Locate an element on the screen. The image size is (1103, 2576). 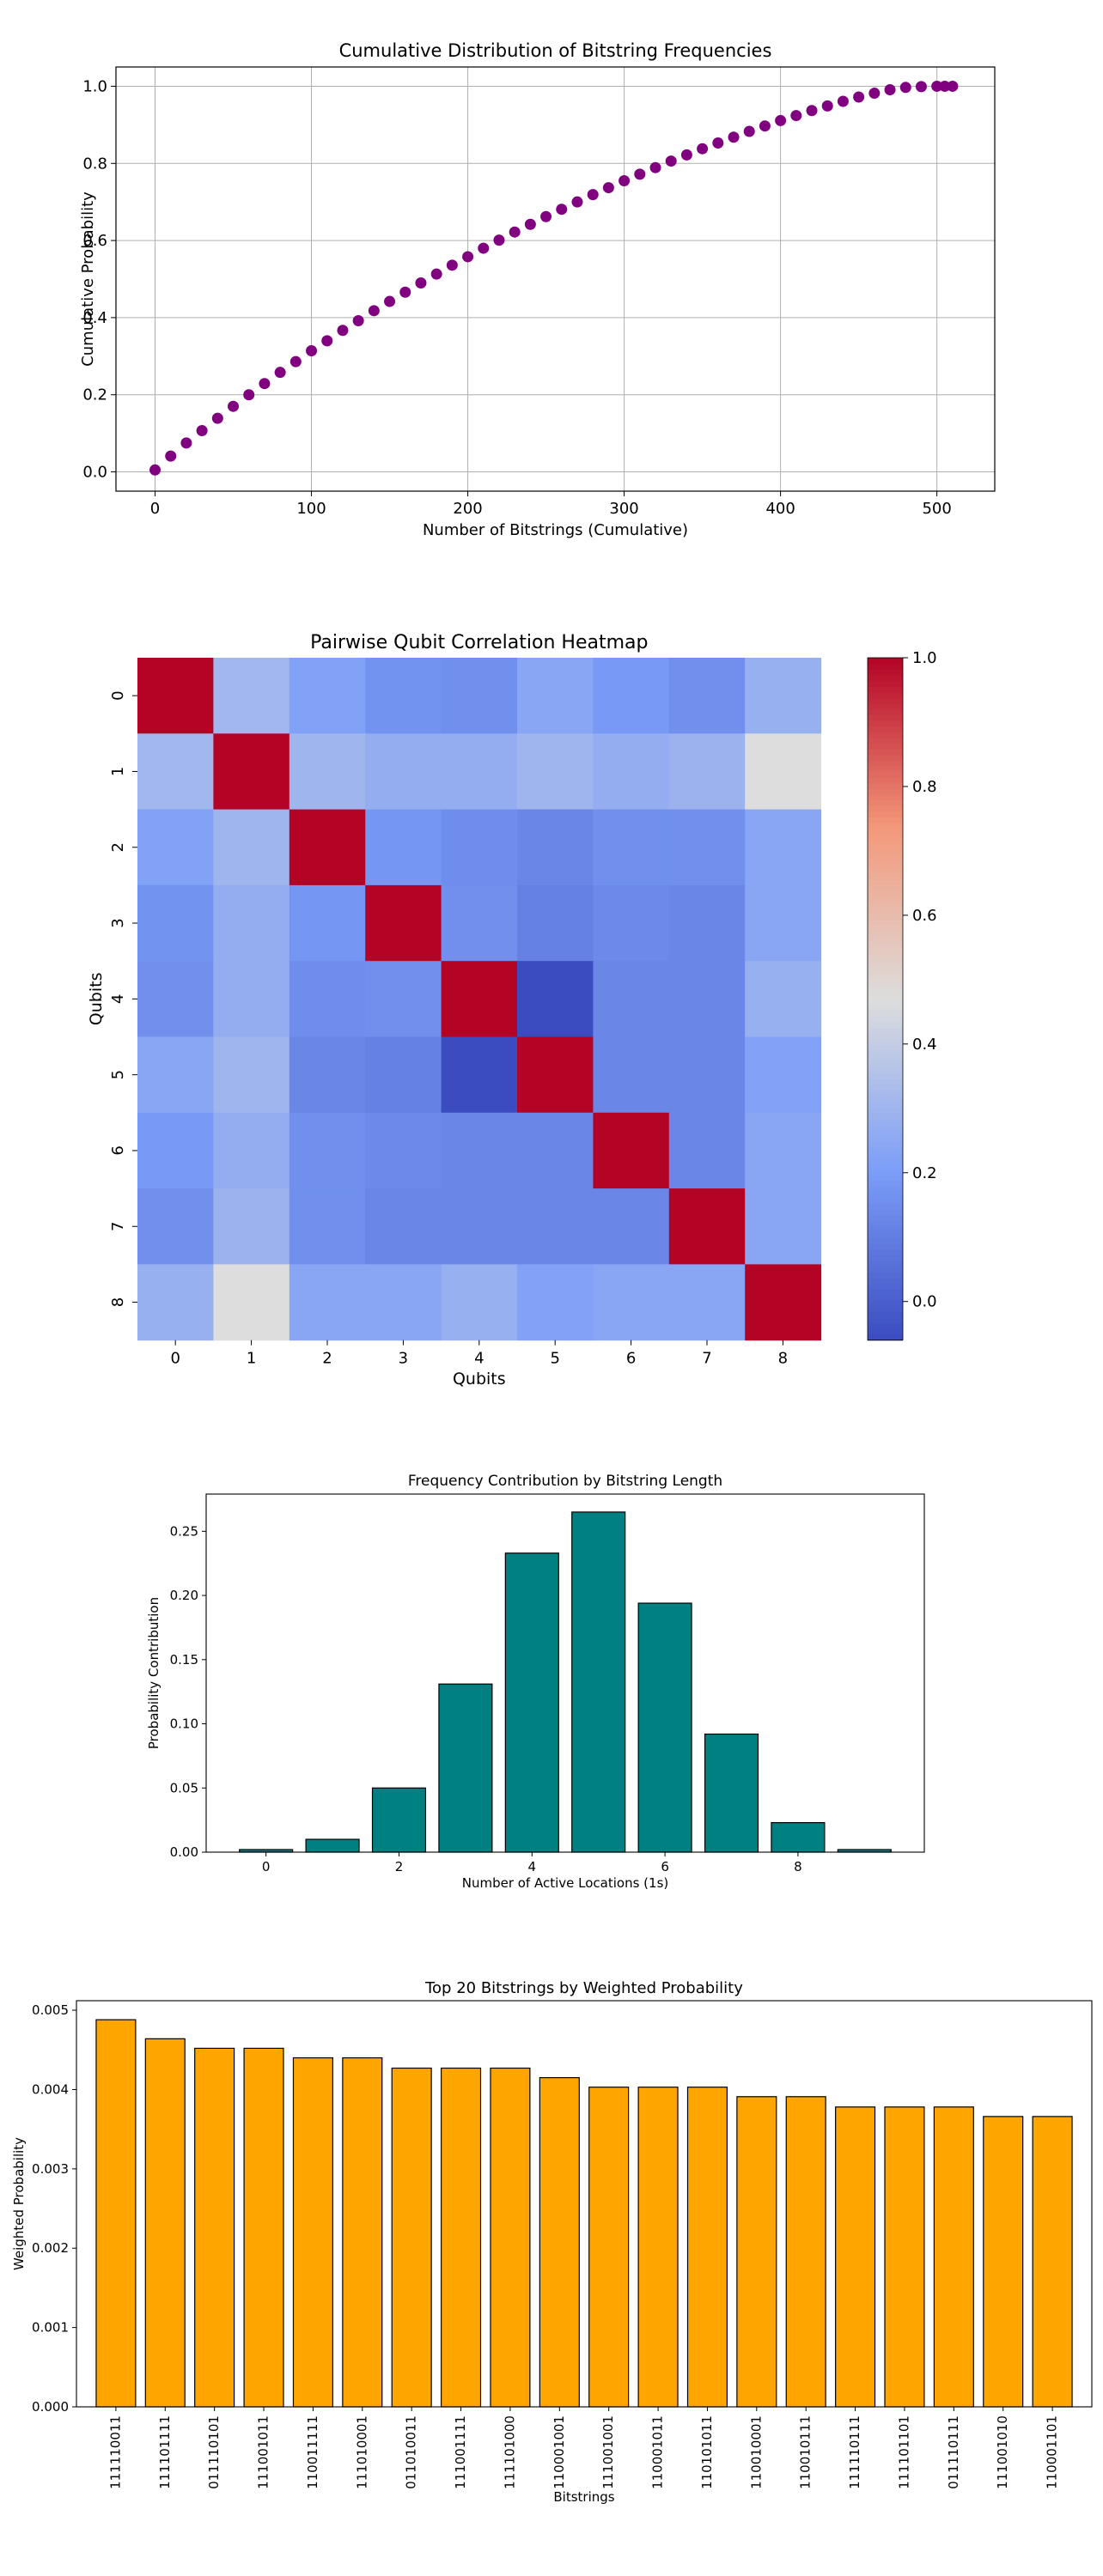
x-axis-label: Qubits is located at coordinates (479, 1379).